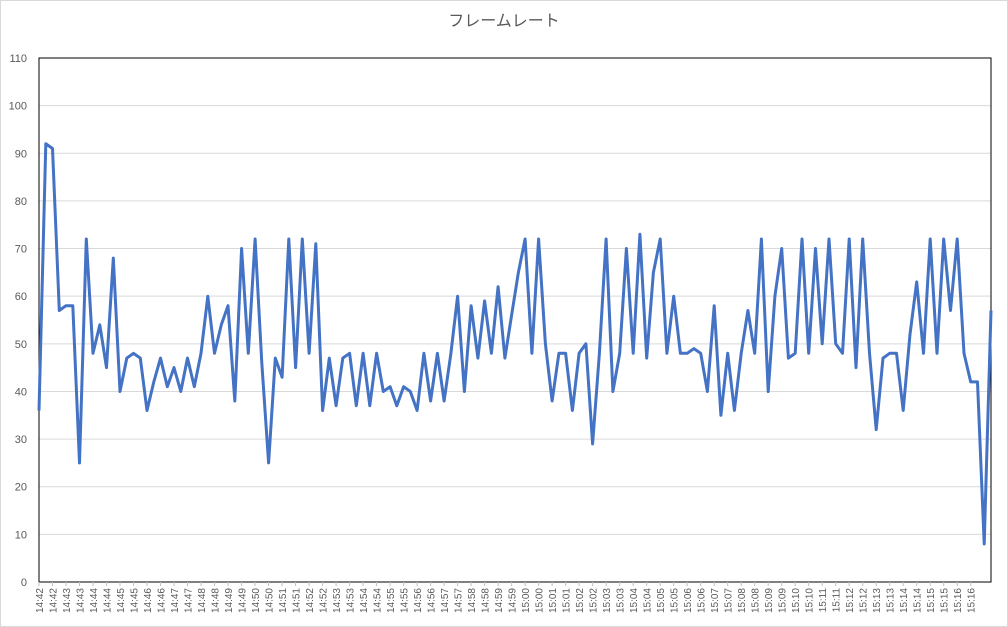  Describe the element at coordinates (504, 21) in the screenshot. I see `chart-title: フレームレート` at that location.